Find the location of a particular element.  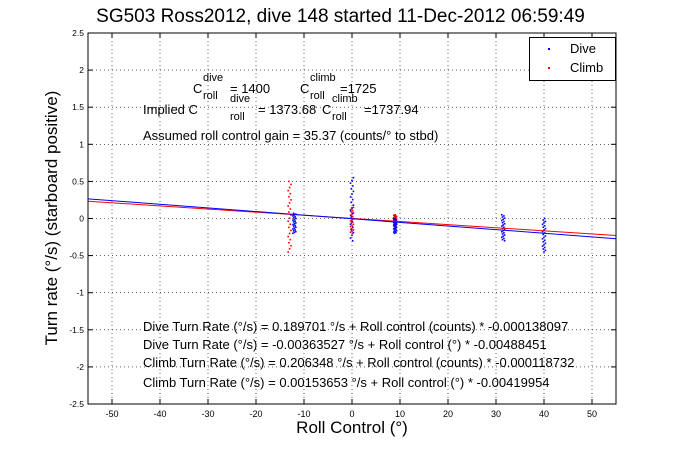

x-tick-label: 40 is located at coordinates (544, 414).